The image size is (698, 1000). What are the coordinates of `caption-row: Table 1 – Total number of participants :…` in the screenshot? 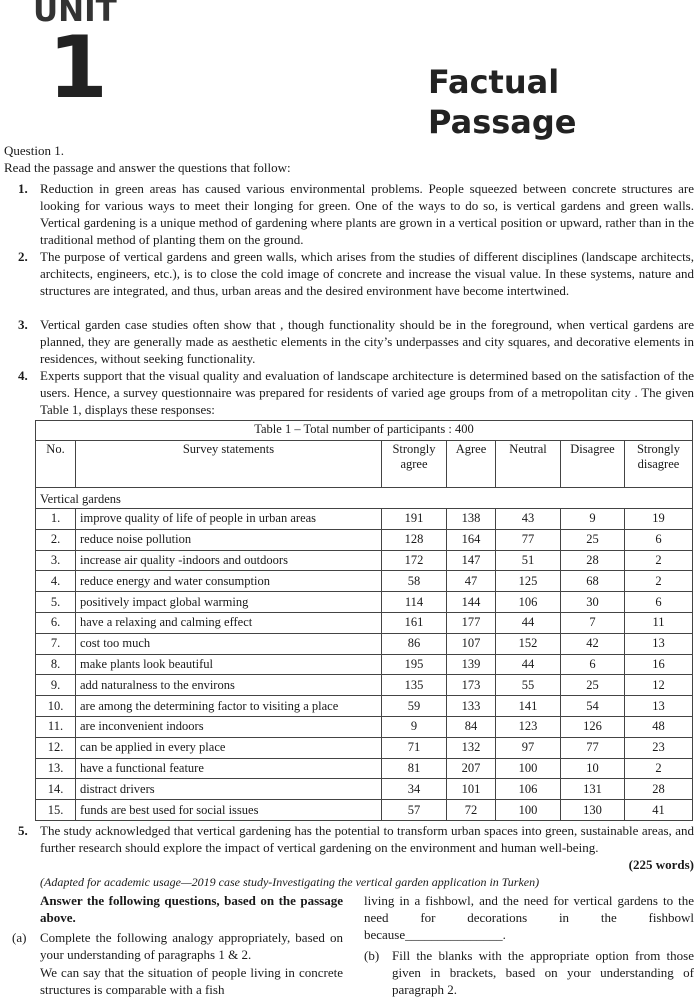 It's located at (364, 430).